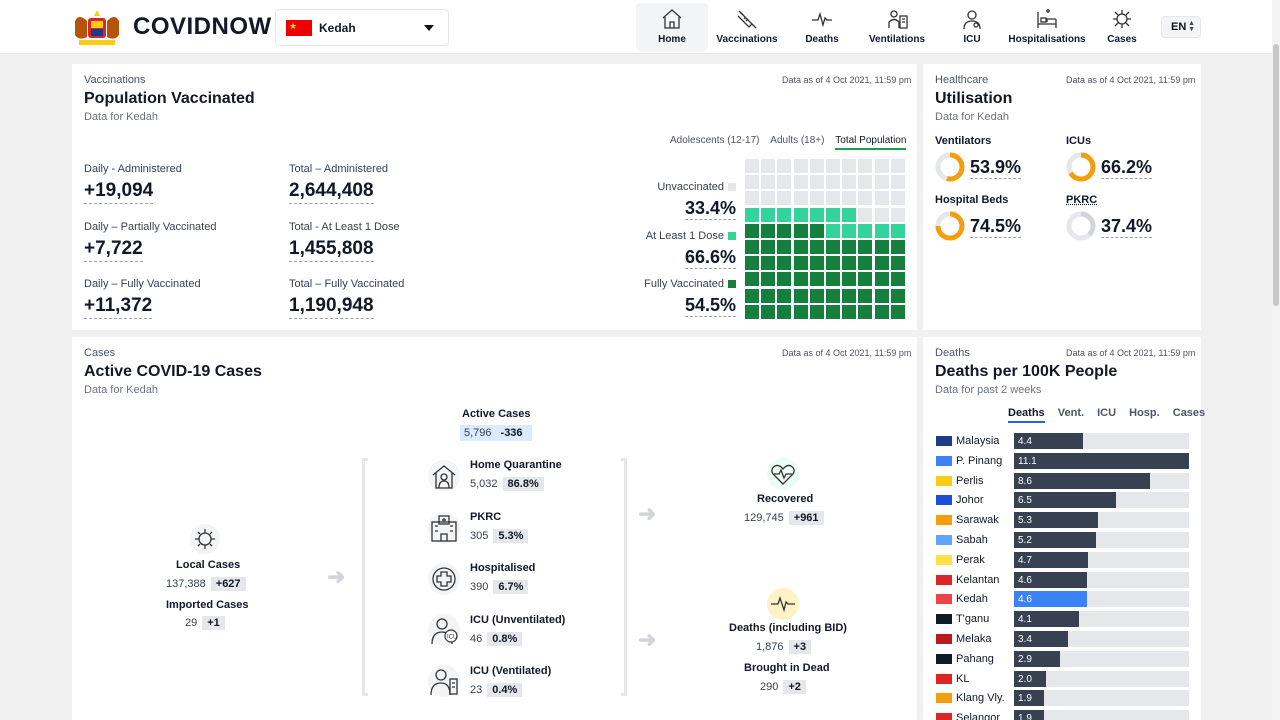  Describe the element at coordinates (1122, 27) in the screenshot. I see `nav-cases: Cases` at that location.